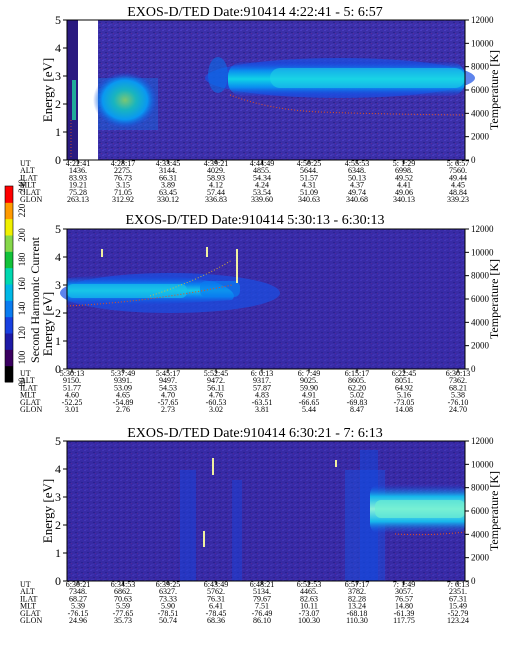 The width and height of the screenshot is (505, 649). What do you see at coordinates (404, 402) in the screenshot?
I see `ephemeris-value: -73.05` at bounding box center [404, 402].